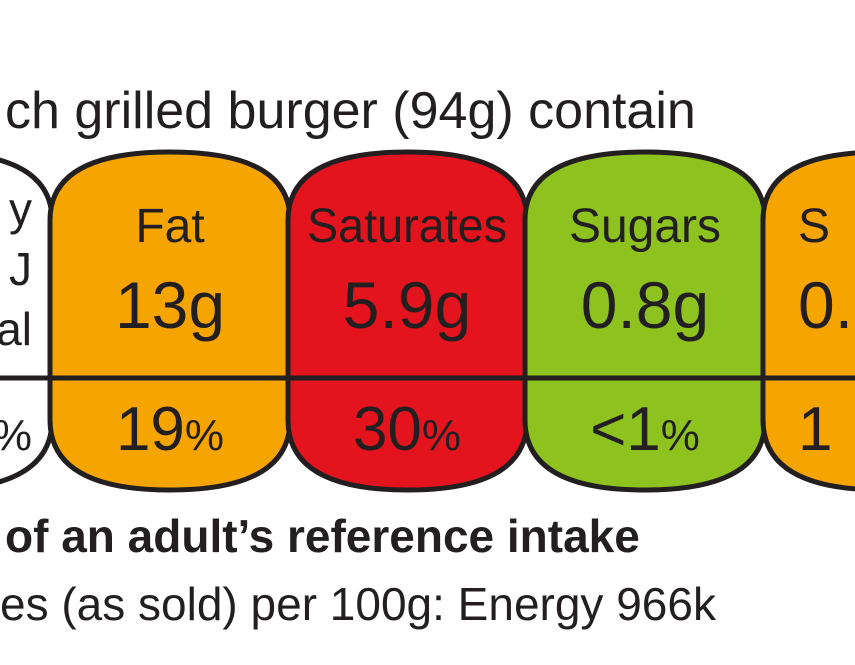 This screenshot has width=855, height=665. I want to click on footer-bold: of an adult’s reference intake, so click(322, 536).